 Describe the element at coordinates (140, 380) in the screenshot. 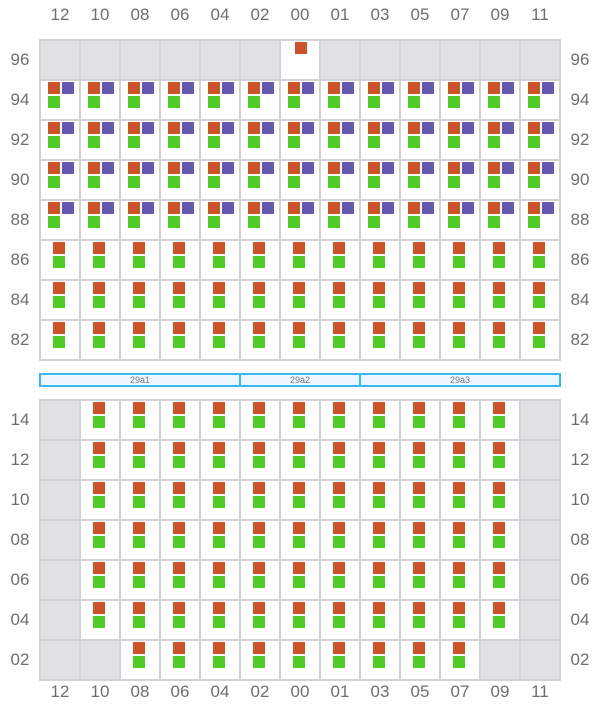

I see `band-29a1: 29a1` at that location.